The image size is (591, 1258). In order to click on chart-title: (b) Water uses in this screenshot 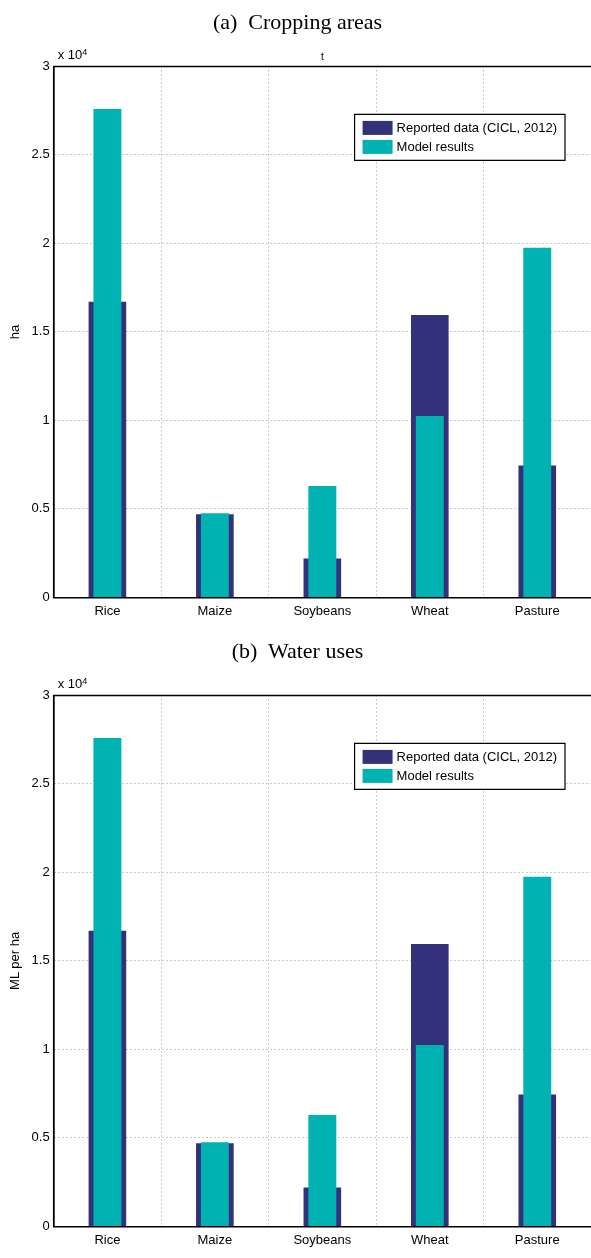, I will do `click(297, 650)`.